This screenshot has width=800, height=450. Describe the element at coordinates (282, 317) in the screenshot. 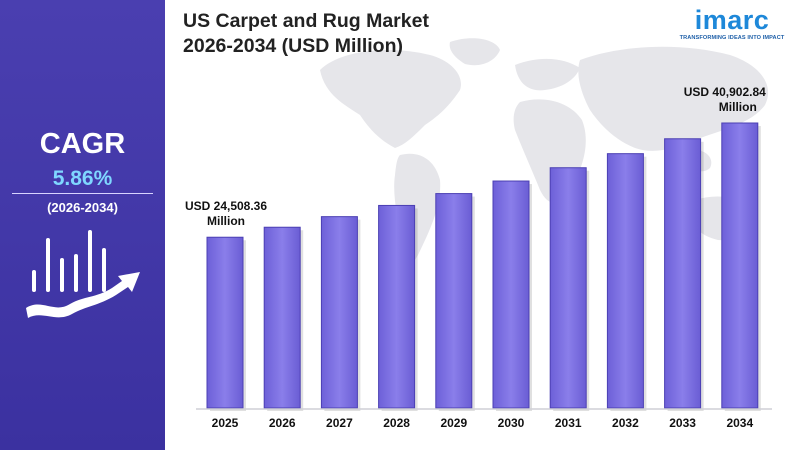

I see `bar-2026` at that location.